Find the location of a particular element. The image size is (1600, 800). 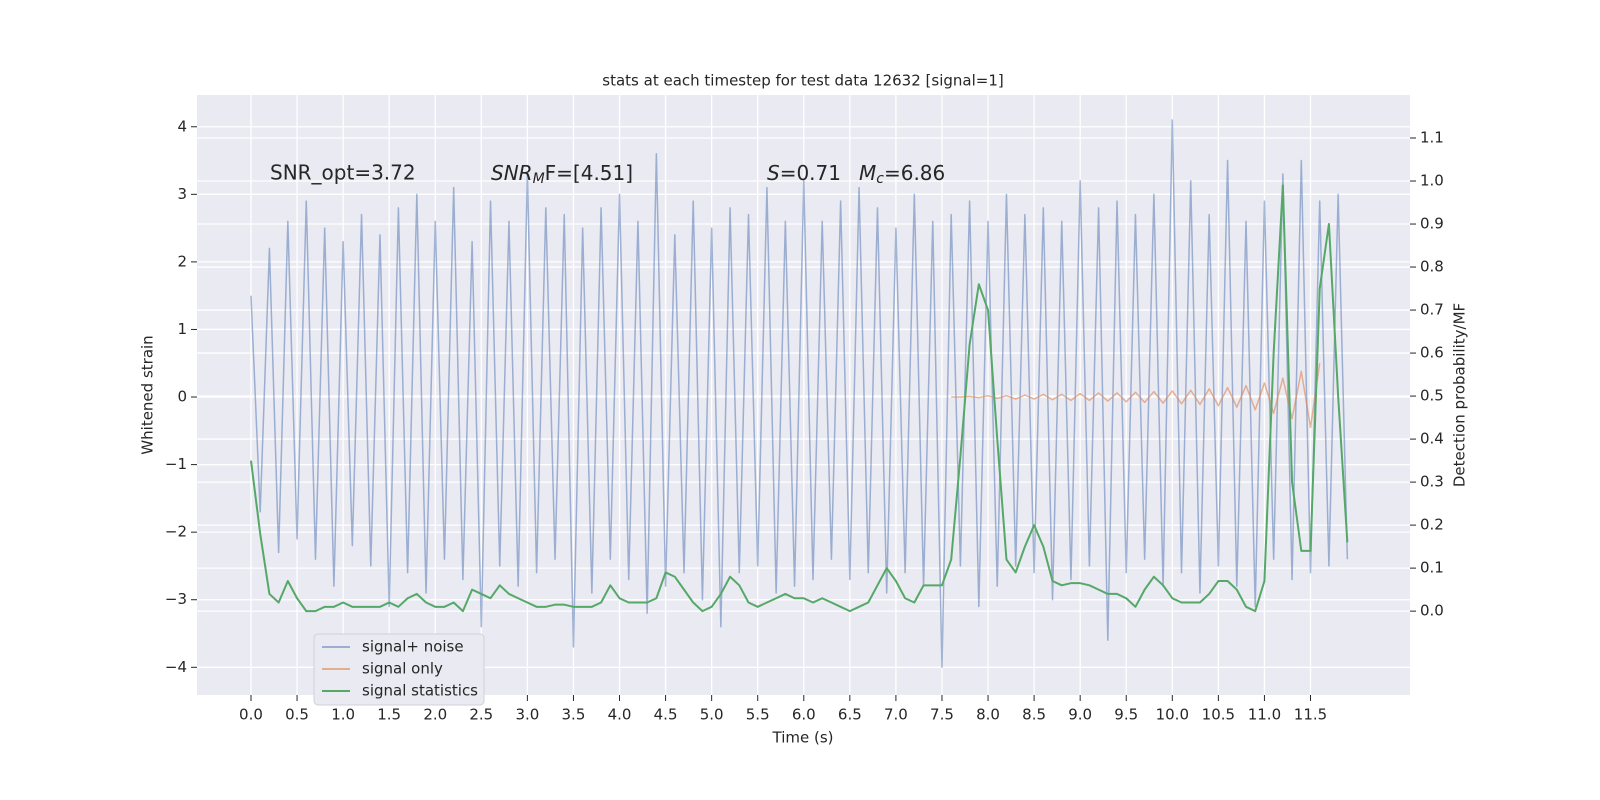

y2-tick-label: 0.4 is located at coordinates (1432, 439).